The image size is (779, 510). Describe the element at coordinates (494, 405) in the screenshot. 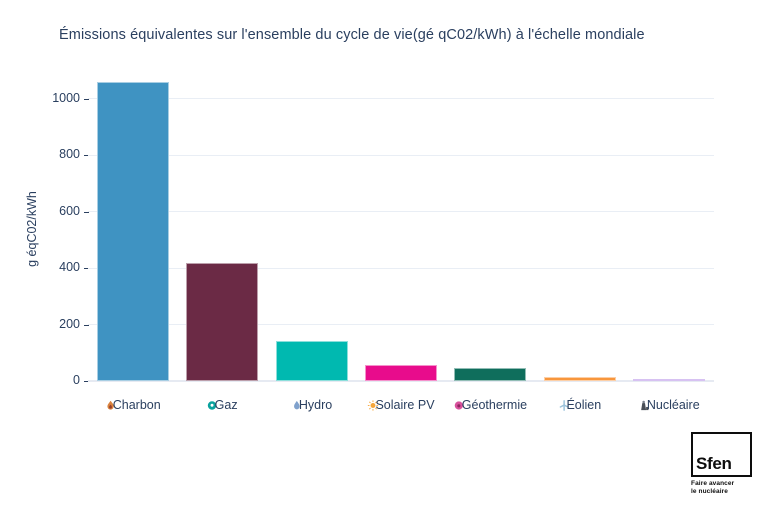

I see `category-label: Géothermie` at that location.